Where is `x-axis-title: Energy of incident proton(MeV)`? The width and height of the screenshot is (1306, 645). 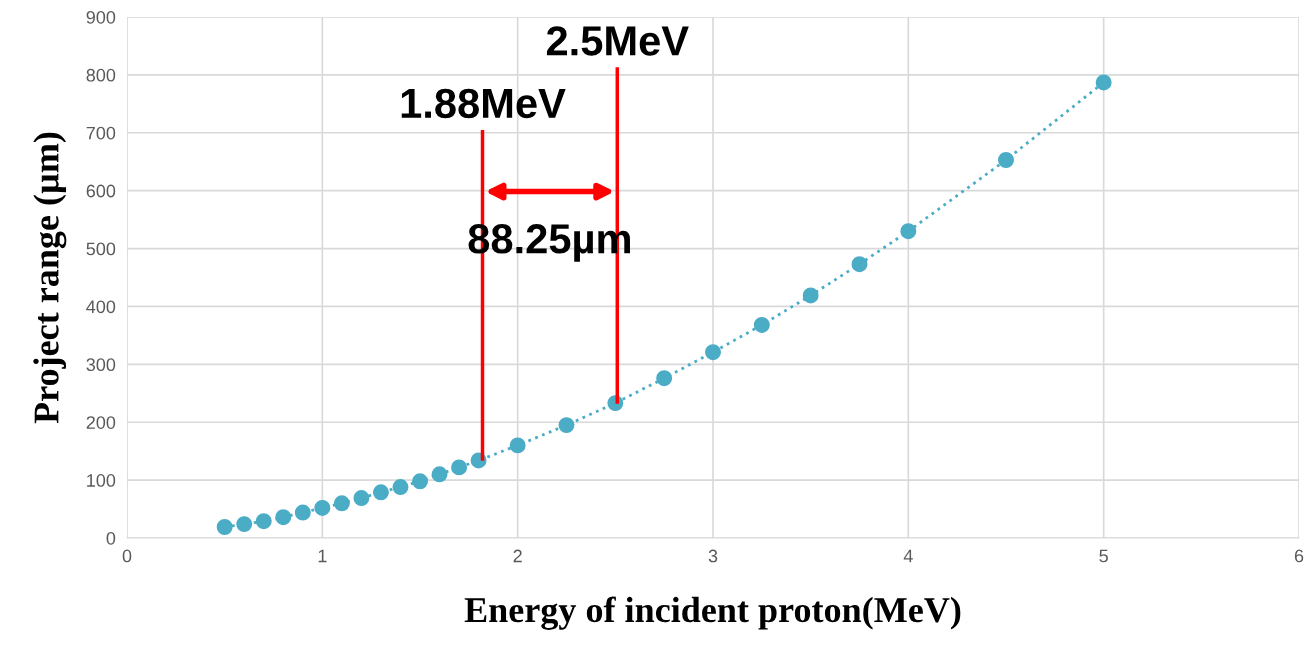 x-axis-title: Energy of incident proton(MeV) is located at coordinates (712, 613).